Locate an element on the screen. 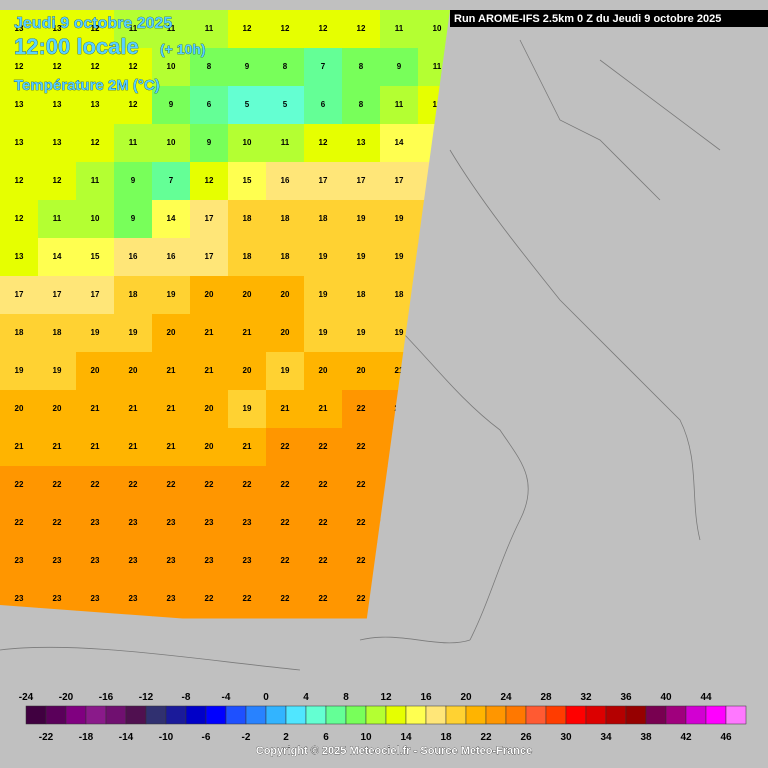  temperature-value: 15 is located at coordinates (95, 256).